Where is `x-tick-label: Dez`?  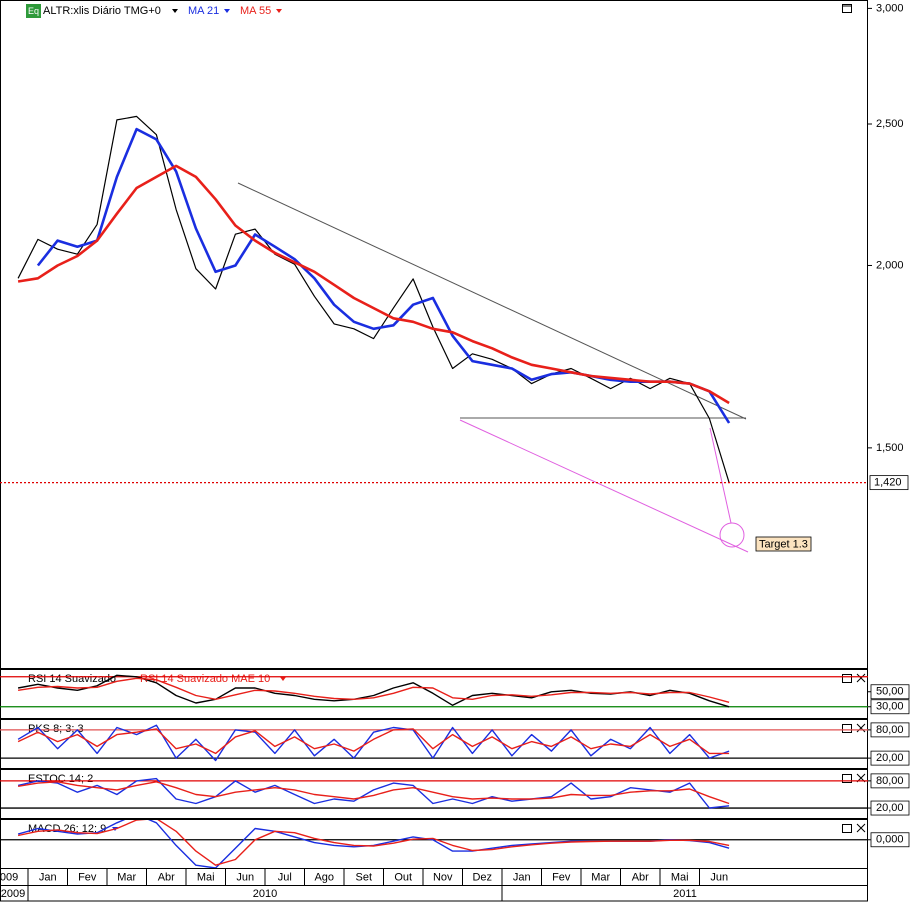 x-tick-label: Dez is located at coordinates (482, 877).